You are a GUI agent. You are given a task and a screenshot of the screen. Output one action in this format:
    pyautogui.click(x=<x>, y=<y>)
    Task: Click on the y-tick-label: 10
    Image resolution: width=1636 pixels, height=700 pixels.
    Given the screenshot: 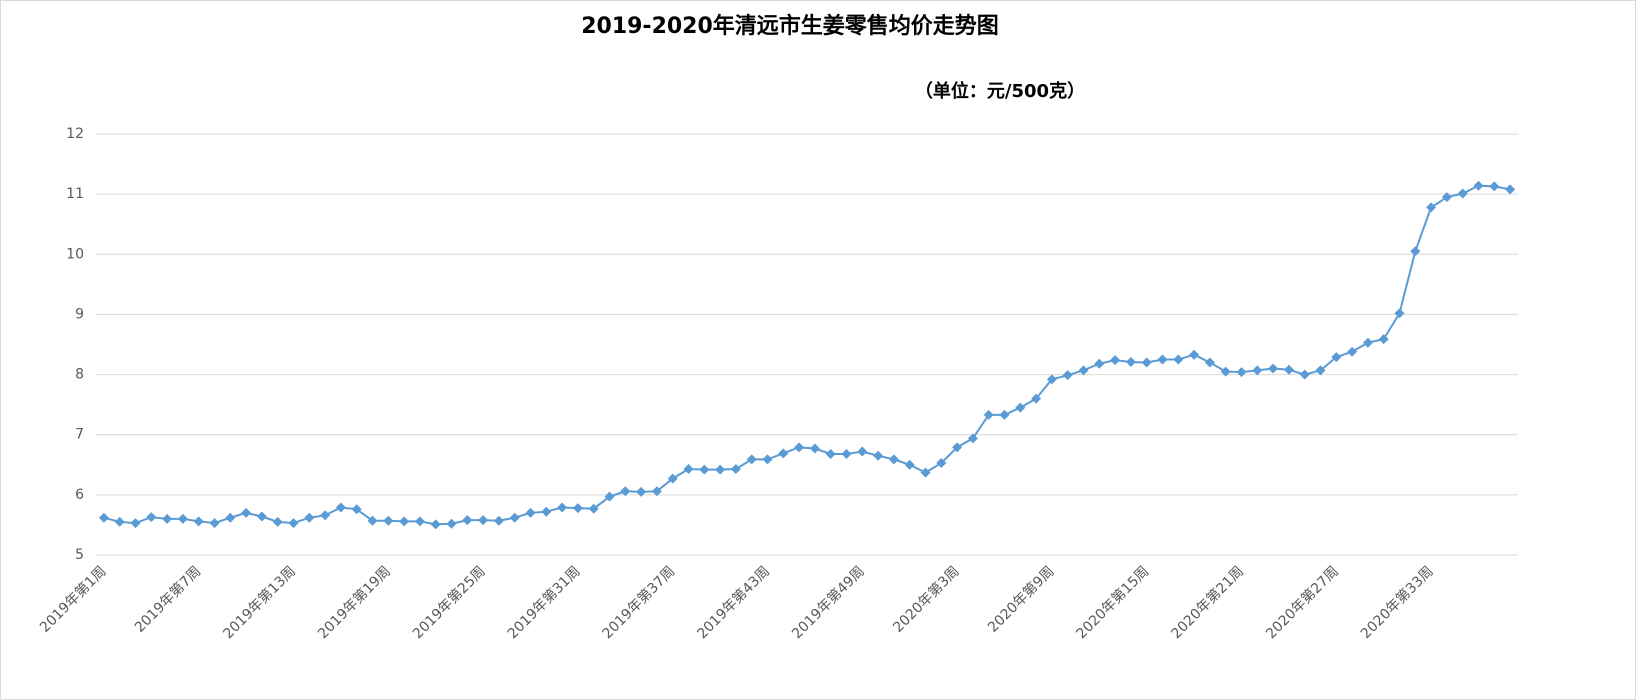 What is the action you would take?
    pyautogui.click(x=75, y=254)
    